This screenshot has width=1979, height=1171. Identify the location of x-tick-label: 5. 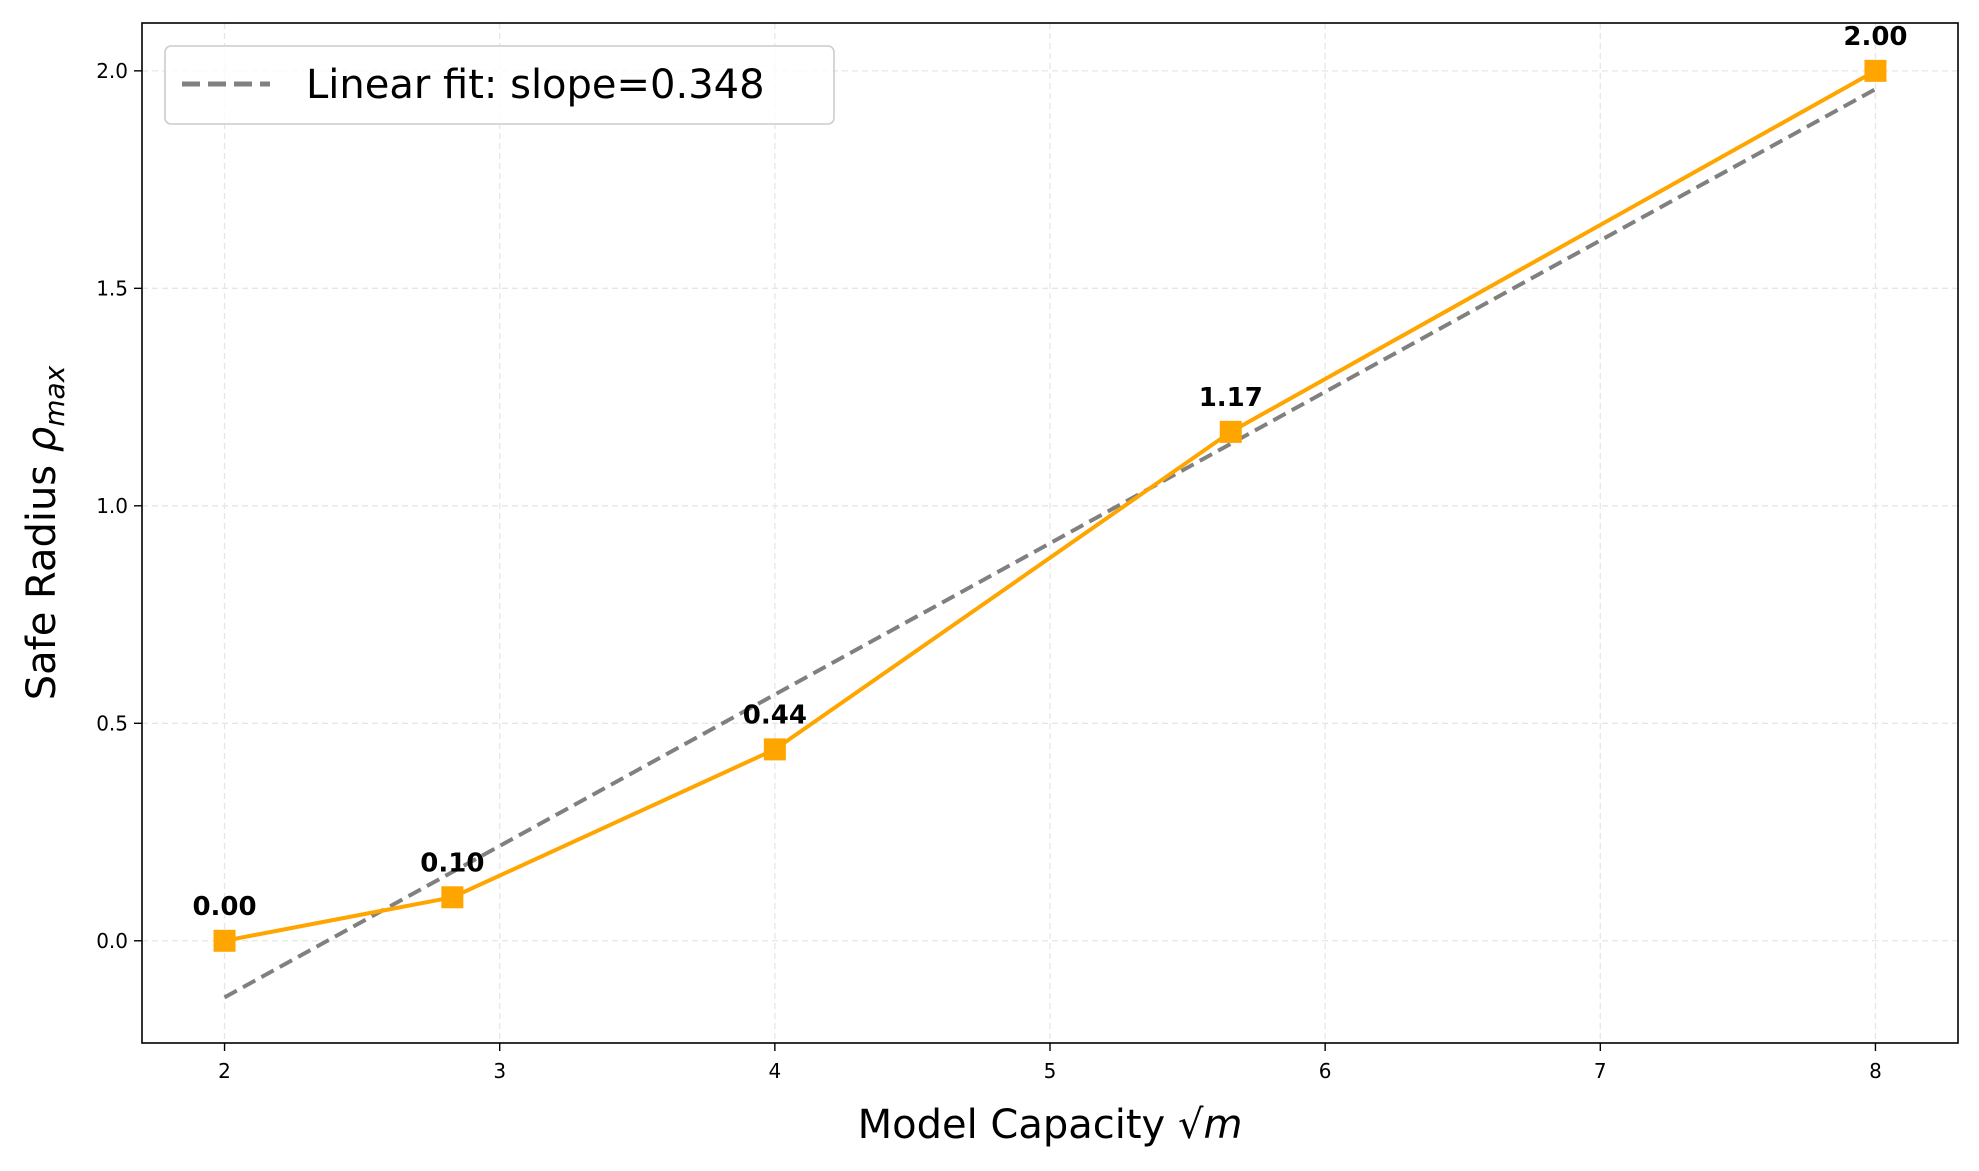
(1050, 1071).